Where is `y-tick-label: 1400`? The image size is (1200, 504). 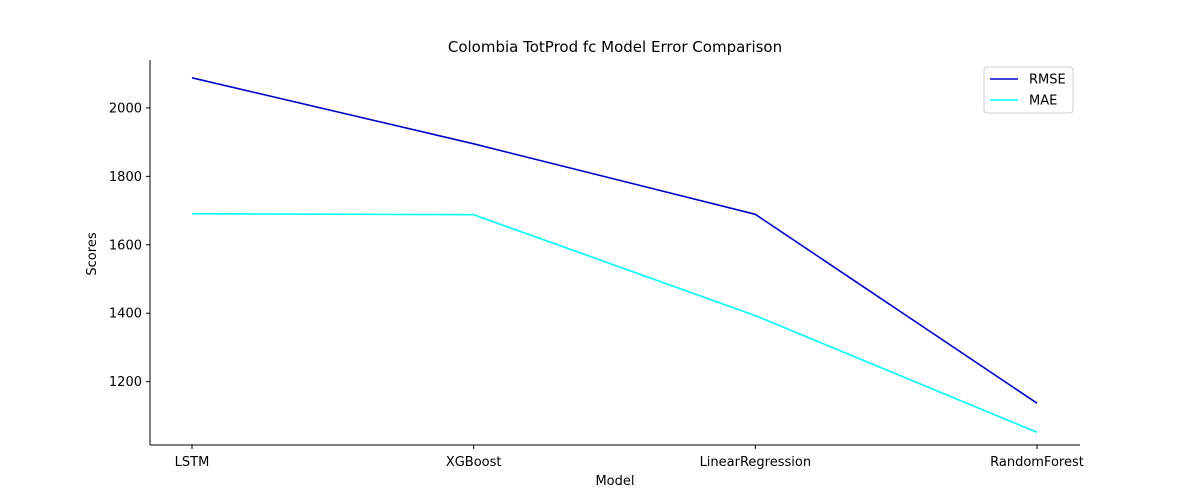
y-tick-label: 1400 is located at coordinates (125, 314).